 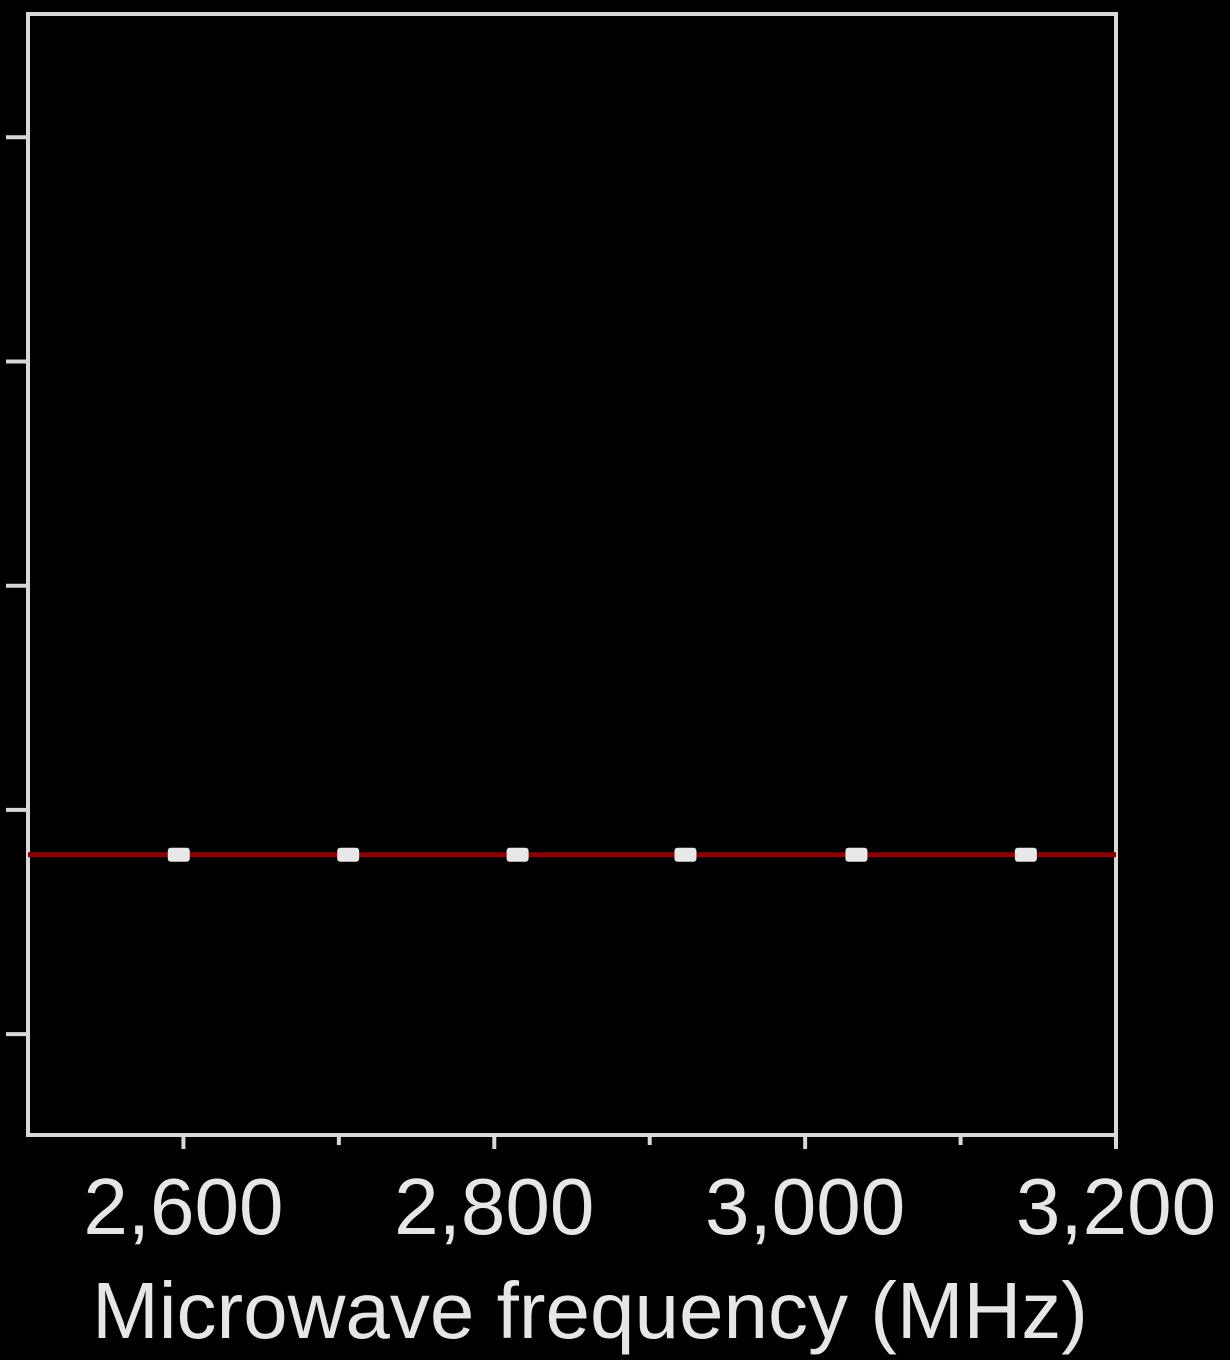 I want to click on x-tick-label: 2,600, so click(x=183, y=1206).